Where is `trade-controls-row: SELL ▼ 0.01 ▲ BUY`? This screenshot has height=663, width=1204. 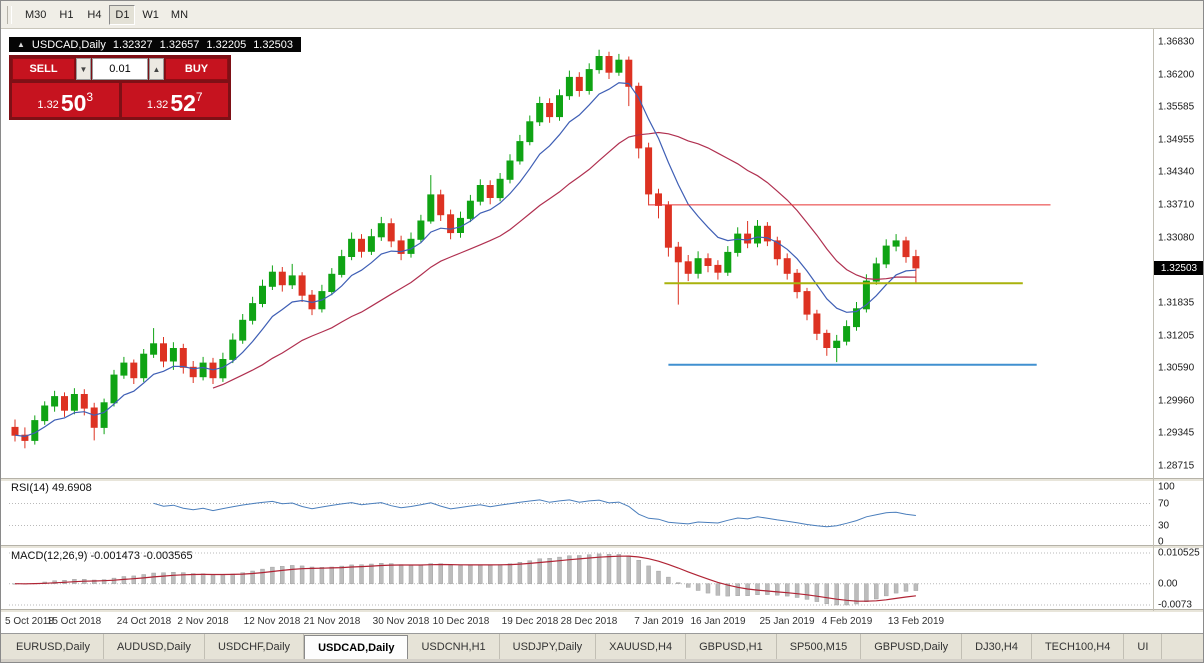 trade-controls-row: SELL ▼ 0.01 ▲ BUY is located at coordinates (120, 69).